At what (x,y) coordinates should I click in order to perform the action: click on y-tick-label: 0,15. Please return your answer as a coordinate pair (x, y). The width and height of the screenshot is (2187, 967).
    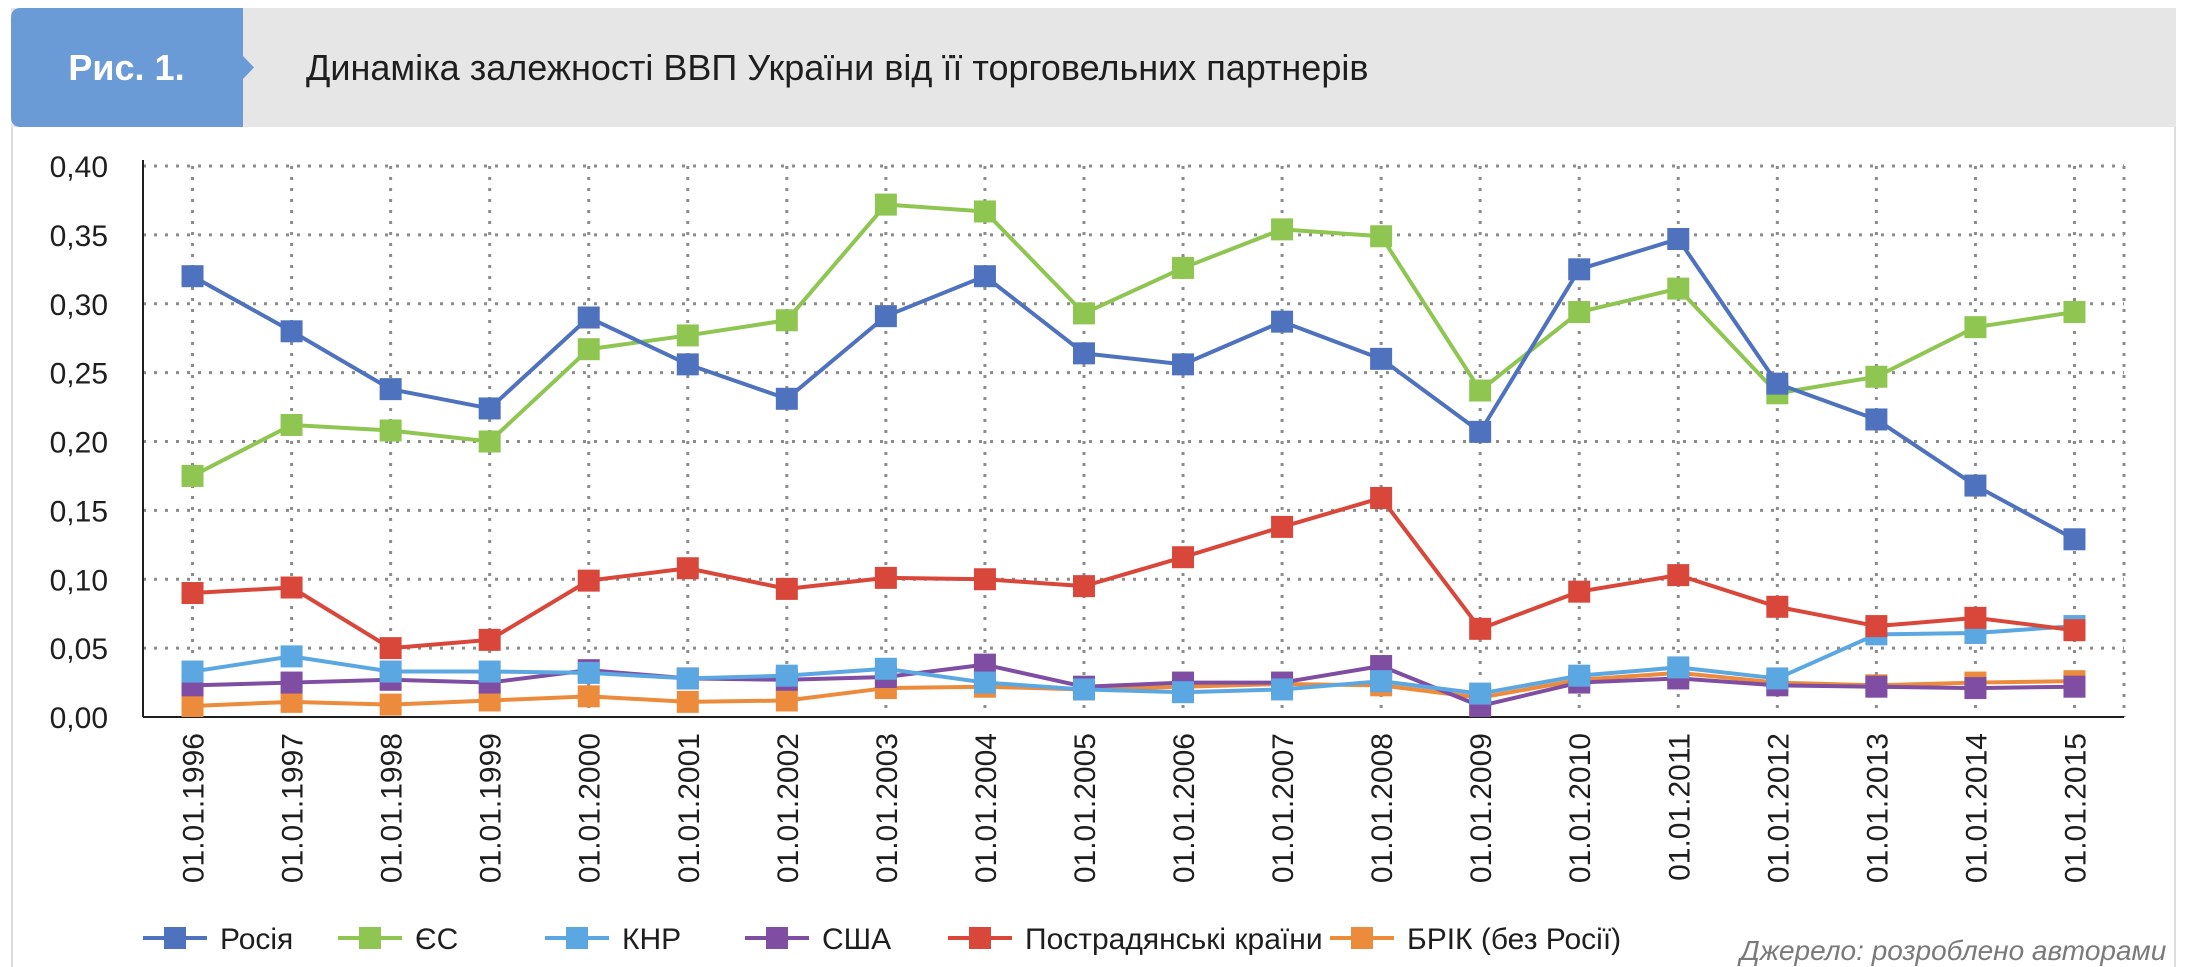
    Looking at the image, I should click on (79, 511).